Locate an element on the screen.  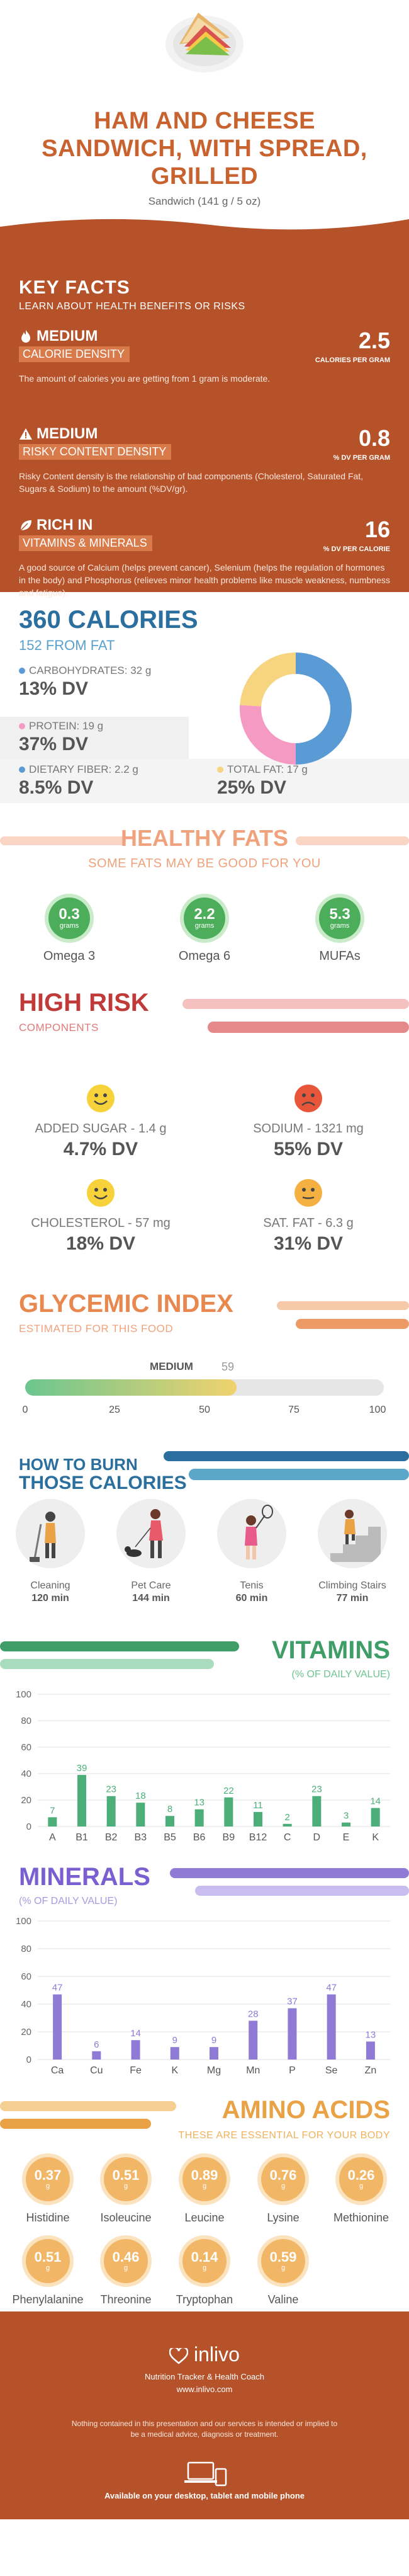
y-tick-label: 100 is located at coordinates (23, 1921).